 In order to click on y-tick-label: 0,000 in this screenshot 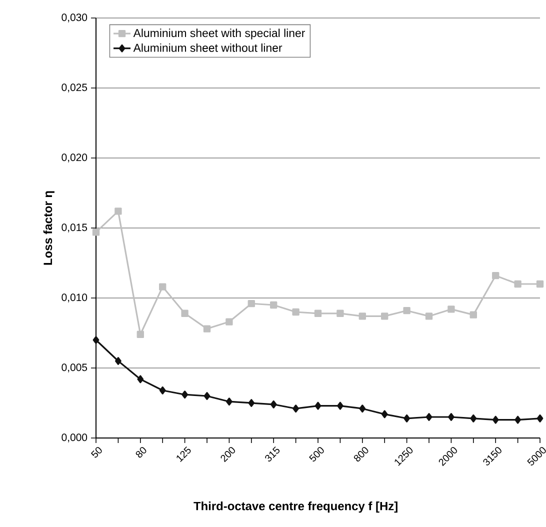, I will do `click(75, 438)`.